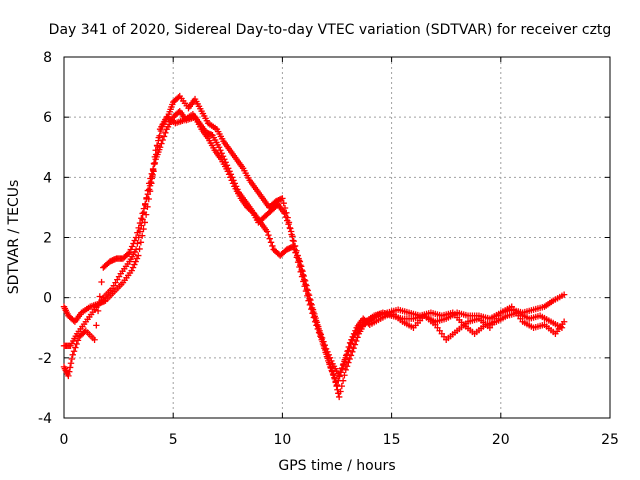 This screenshot has height=480, width=640. What do you see at coordinates (47, 299) in the screenshot?
I see `y-tick-label: 0` at bounding box center [47, 299].